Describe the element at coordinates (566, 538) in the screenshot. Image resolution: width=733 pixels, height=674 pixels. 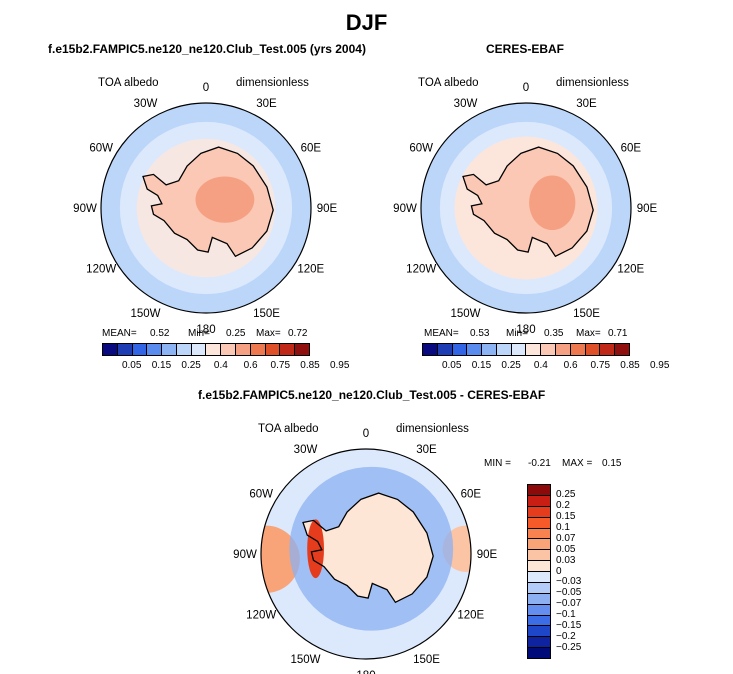
I see `colorbar-tick-label: 0.07` at that location.